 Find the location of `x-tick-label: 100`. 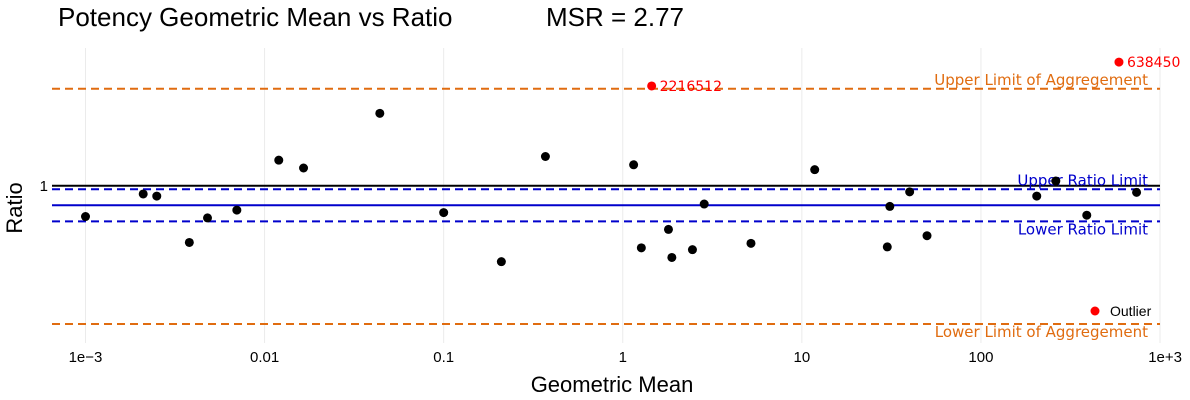

x-tick-label: 100 is located at coordinates (980, 357).